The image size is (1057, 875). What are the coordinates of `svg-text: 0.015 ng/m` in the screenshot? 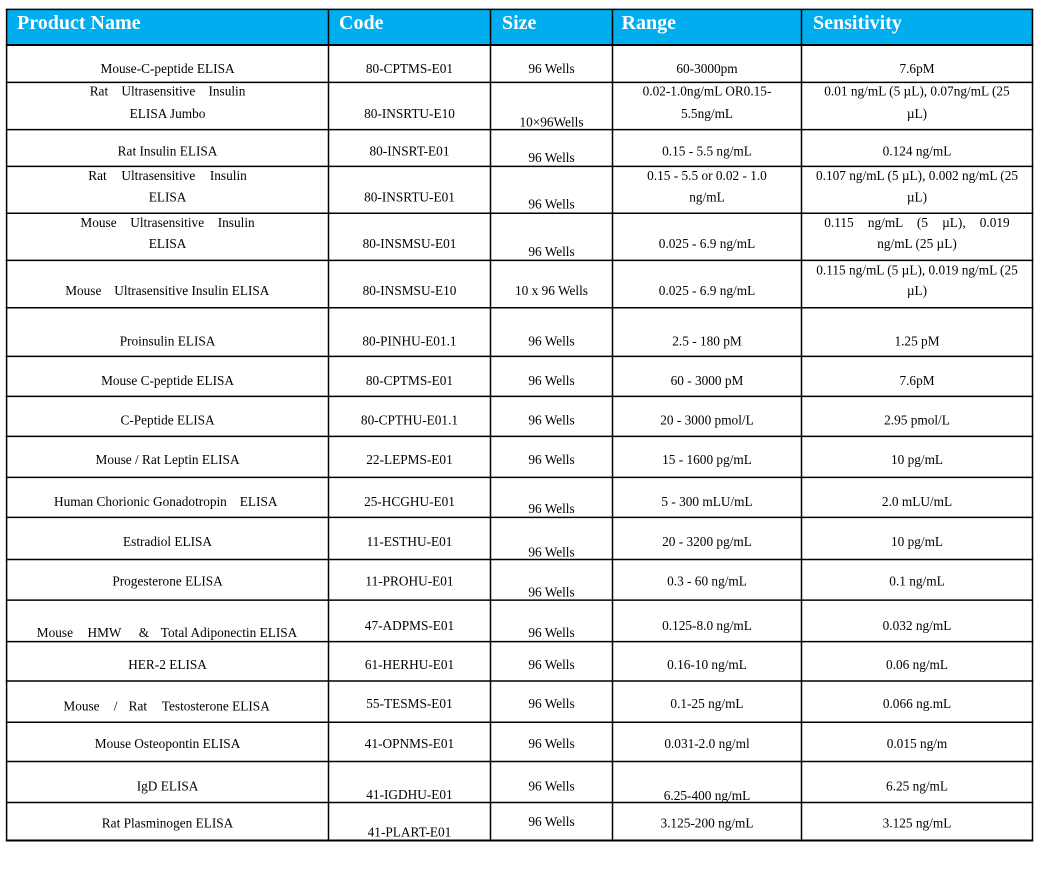 It's located at (917, 743).